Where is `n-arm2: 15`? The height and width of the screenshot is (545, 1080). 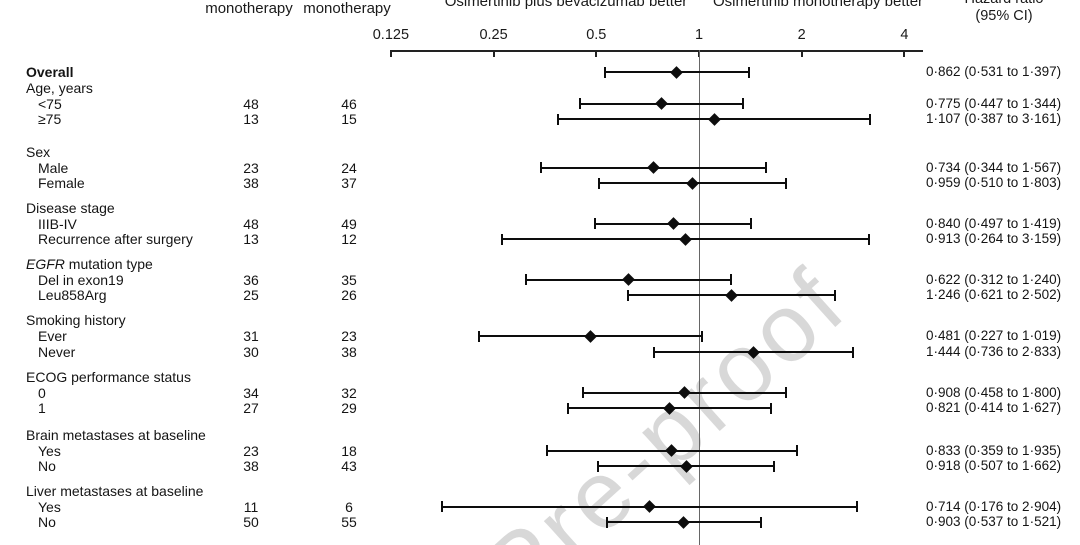
n-arm2: 15 is located at coordinates (349, 119).